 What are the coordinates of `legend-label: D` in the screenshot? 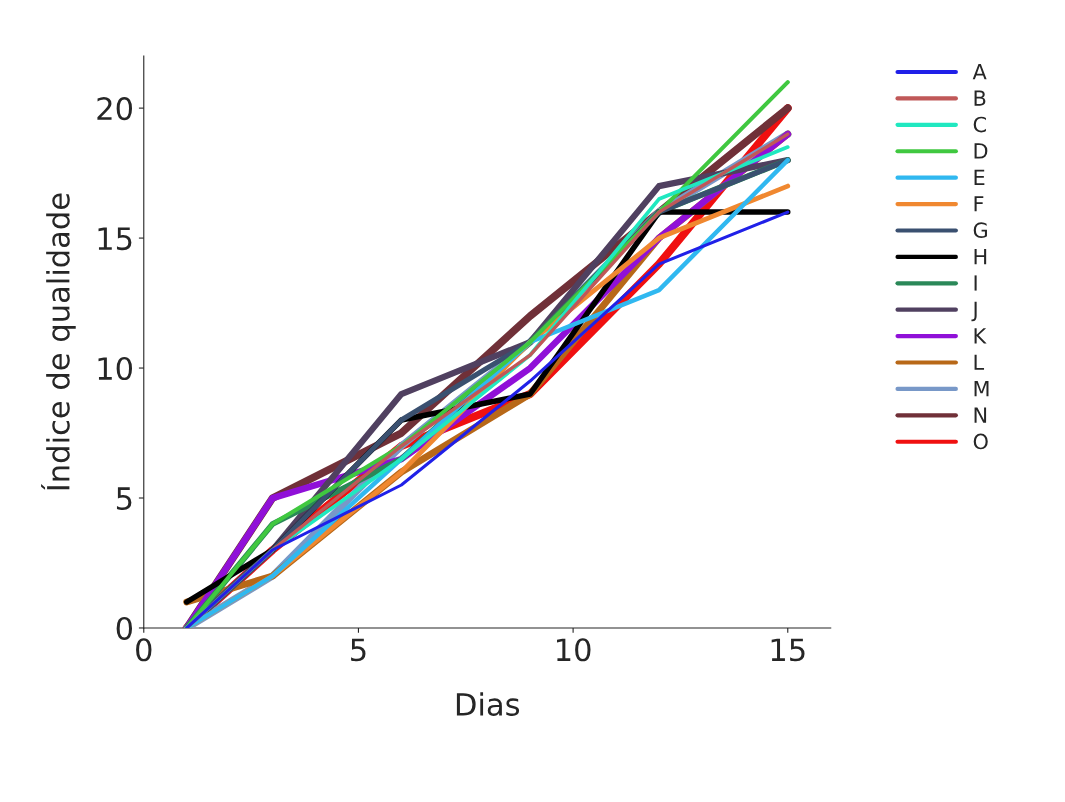 It's located at (981, 151).